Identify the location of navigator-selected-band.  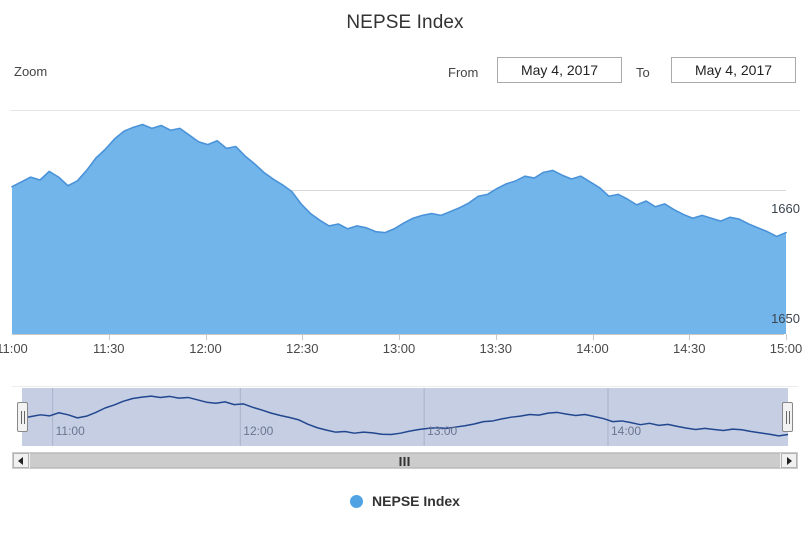
(405, 417).